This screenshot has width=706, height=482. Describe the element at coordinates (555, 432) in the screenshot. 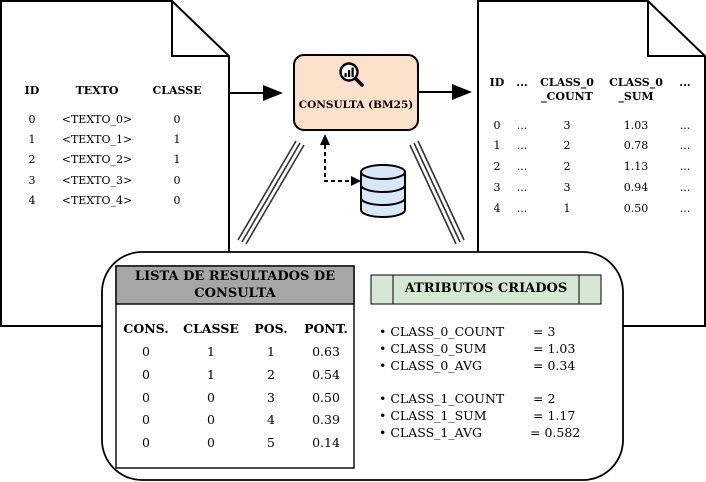

I see `attribute-value: = 0.582` at that location.